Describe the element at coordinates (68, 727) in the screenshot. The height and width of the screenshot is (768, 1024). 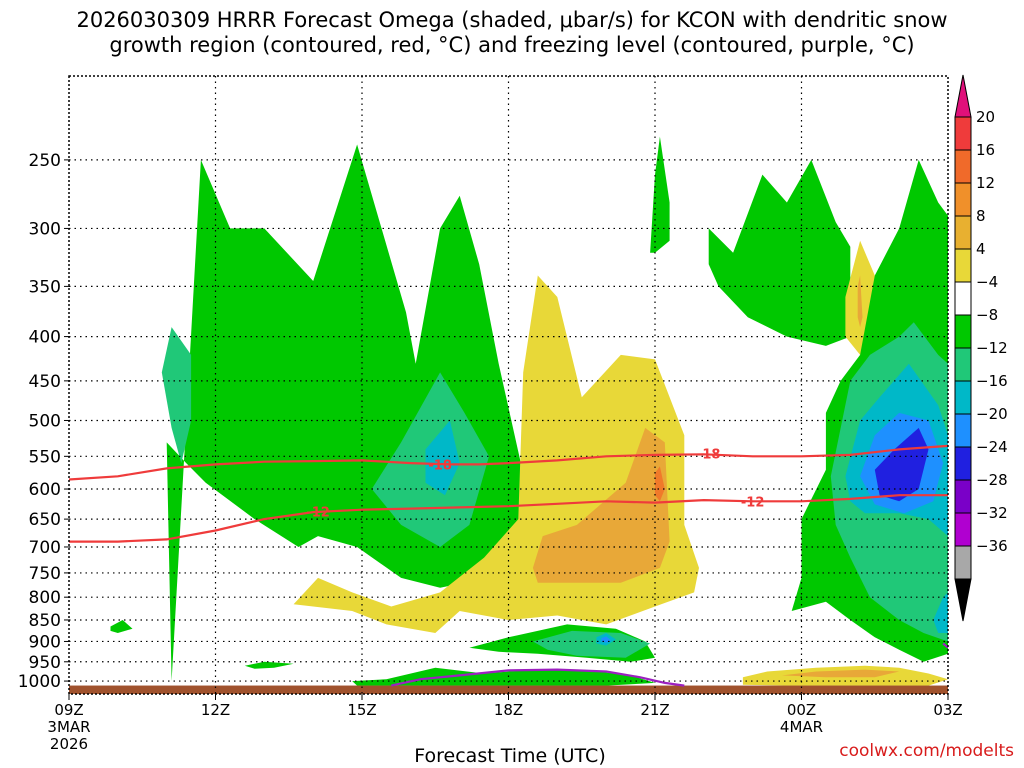
I see `x-tick-sublabel-3MAR: 3MAR` at that location.